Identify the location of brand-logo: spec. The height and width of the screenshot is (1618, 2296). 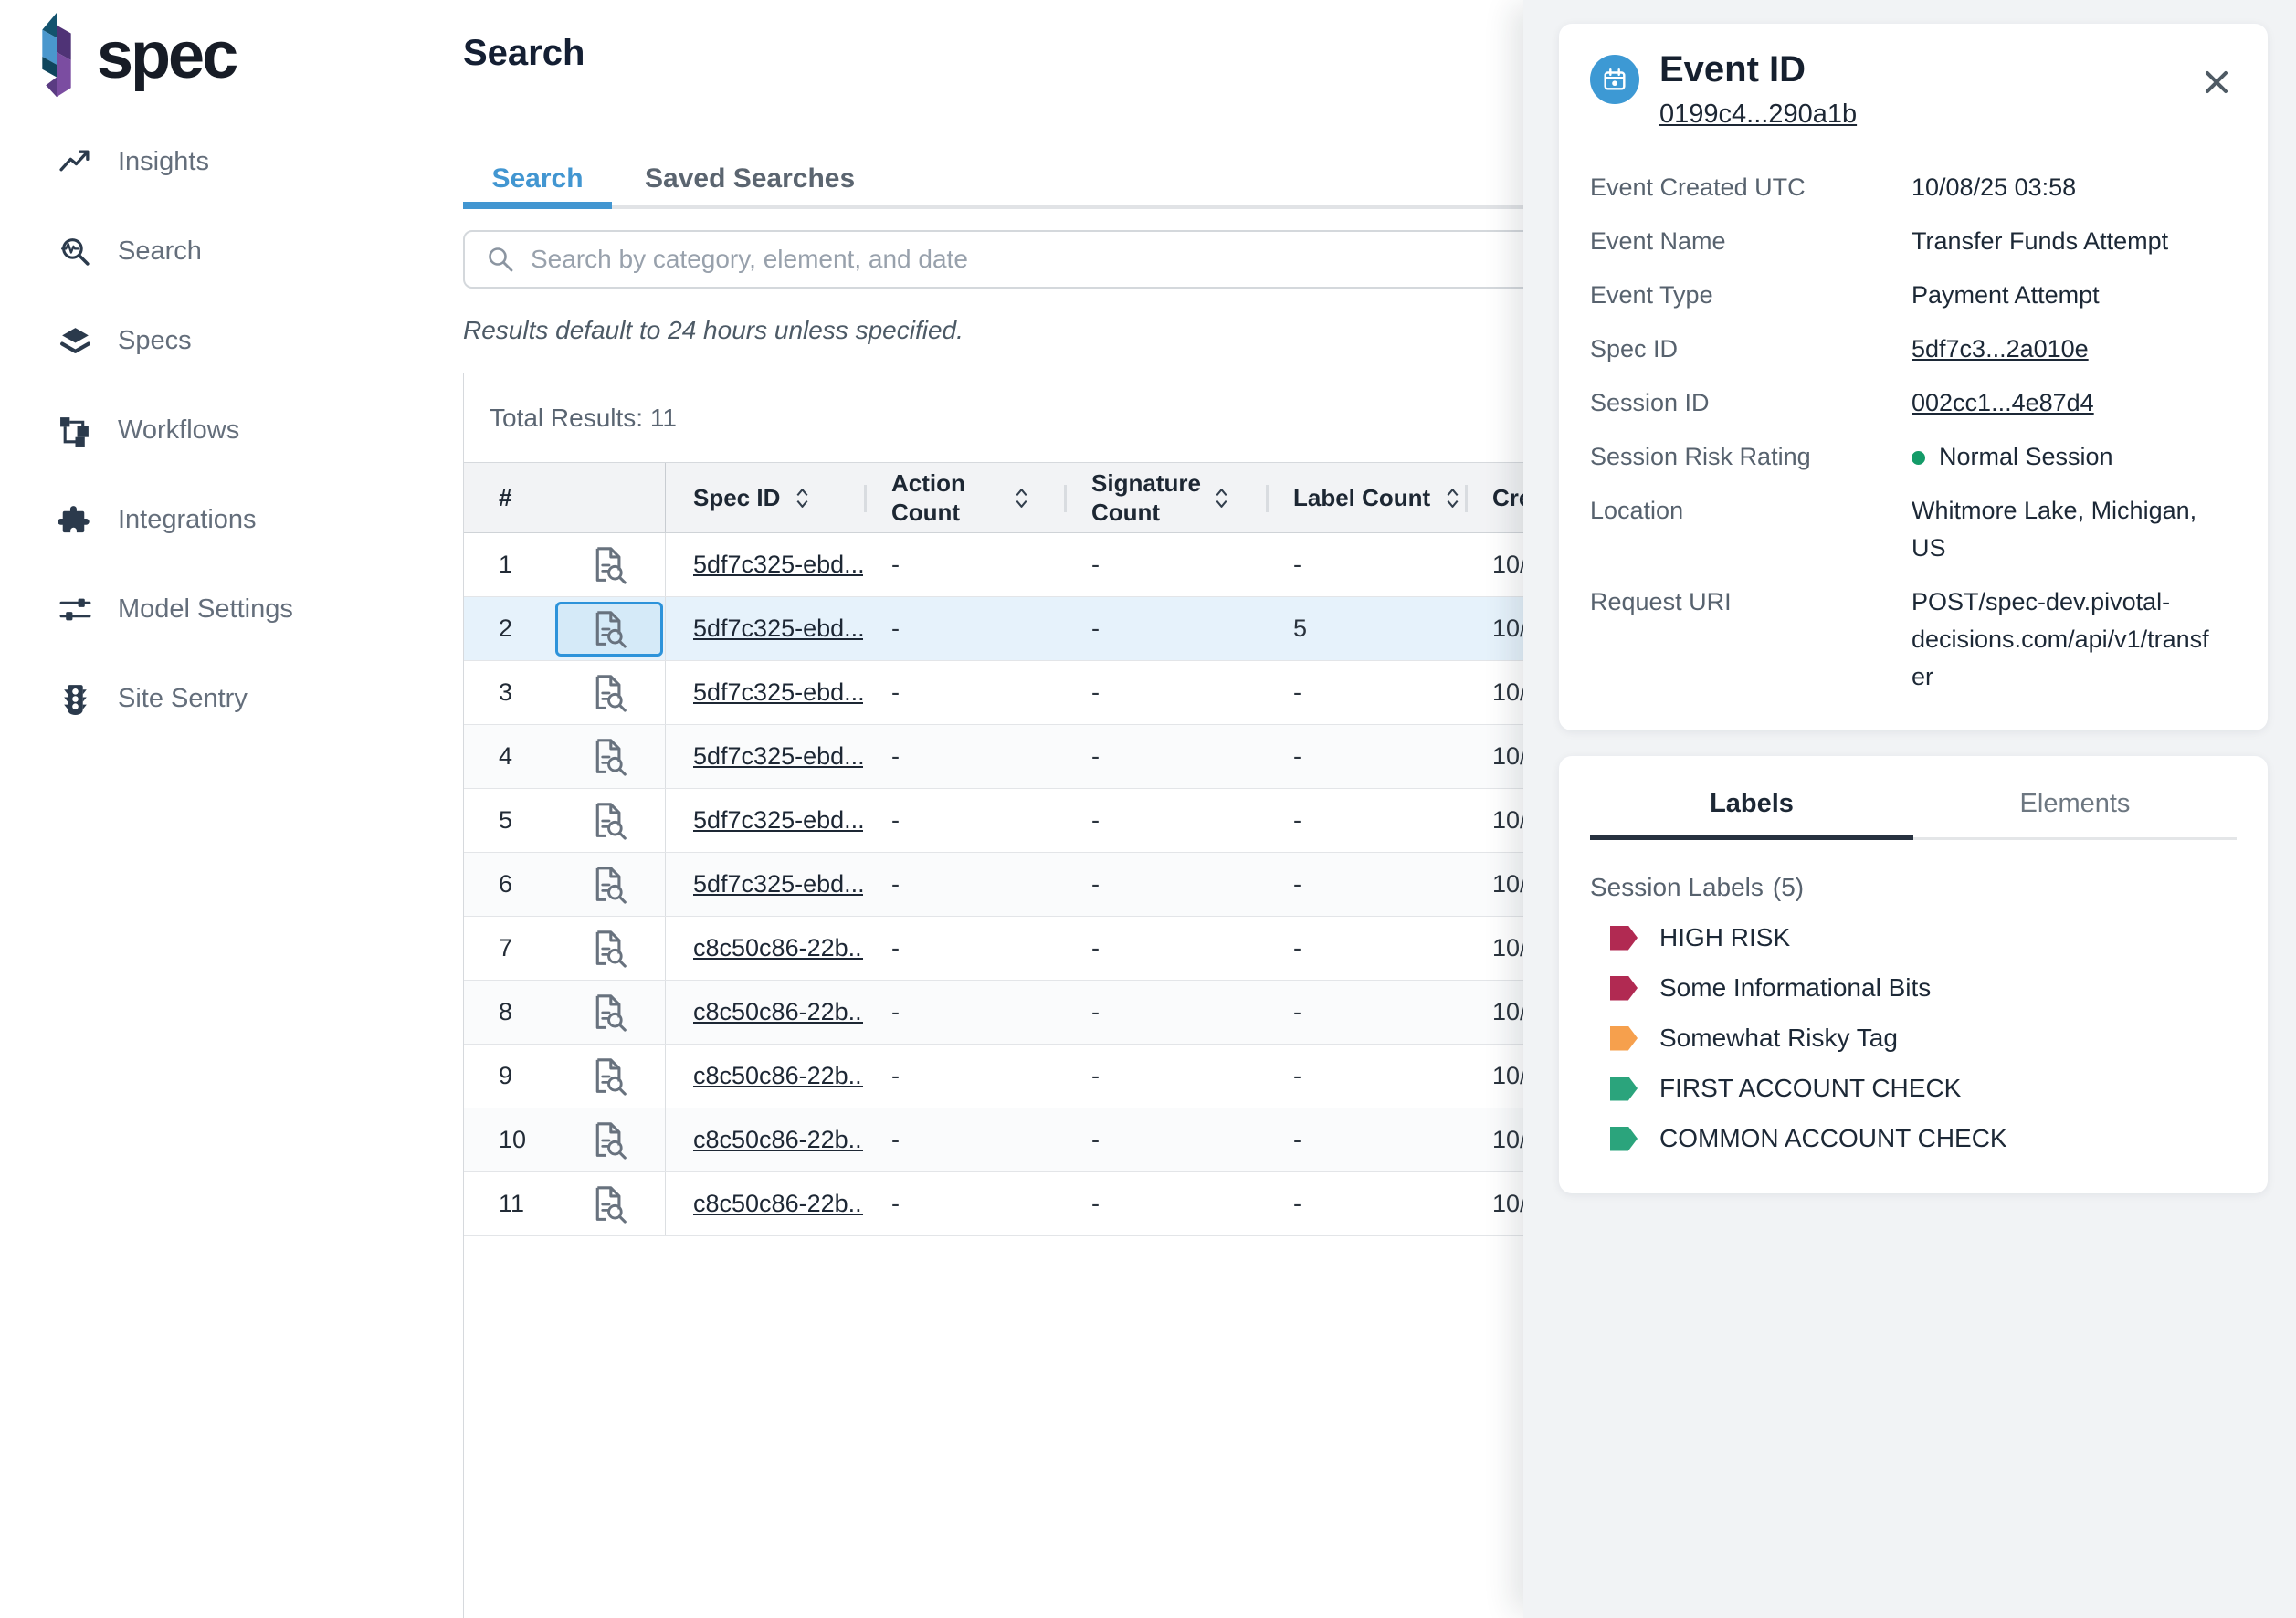
(134, 55).